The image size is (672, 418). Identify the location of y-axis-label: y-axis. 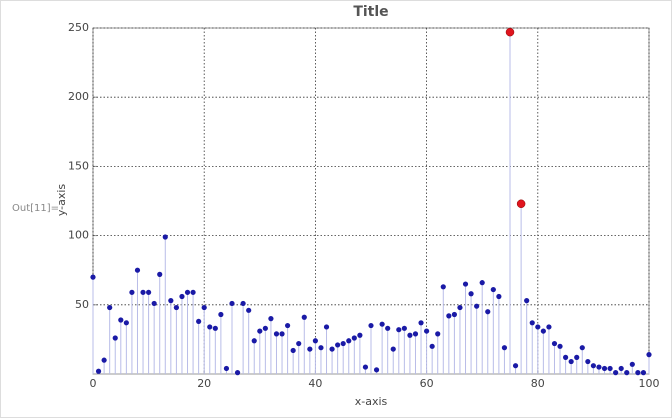
(61, 200).